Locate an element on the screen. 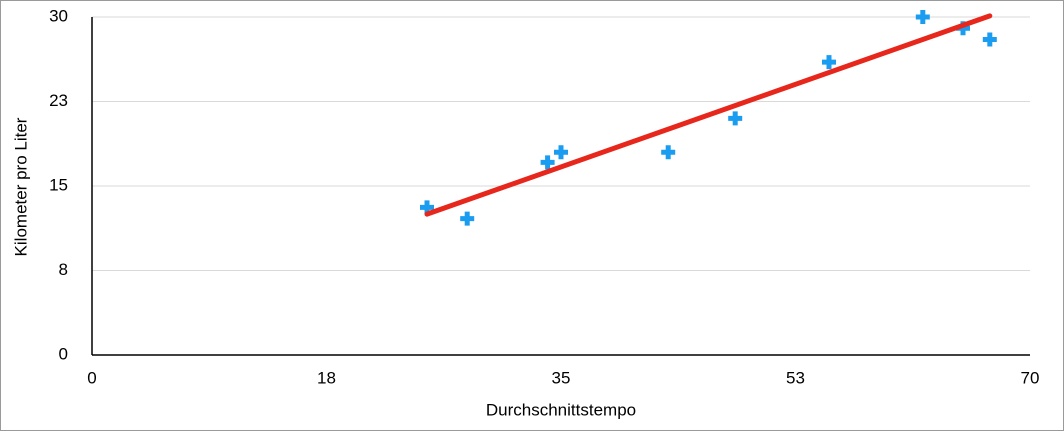 The width and height of the screenshot is (1064, 431). x-axis-label: Durchschnittstempo is located at coordinates (561, 409).